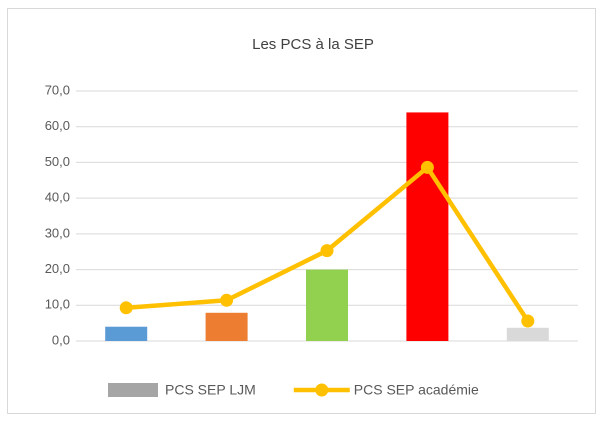 Image resolution: width=603 pixels, height=422 pixels. Describe the element at coordinates (57, 89) in the screenshot. I see `y-tick-label: 70,0` at that location.